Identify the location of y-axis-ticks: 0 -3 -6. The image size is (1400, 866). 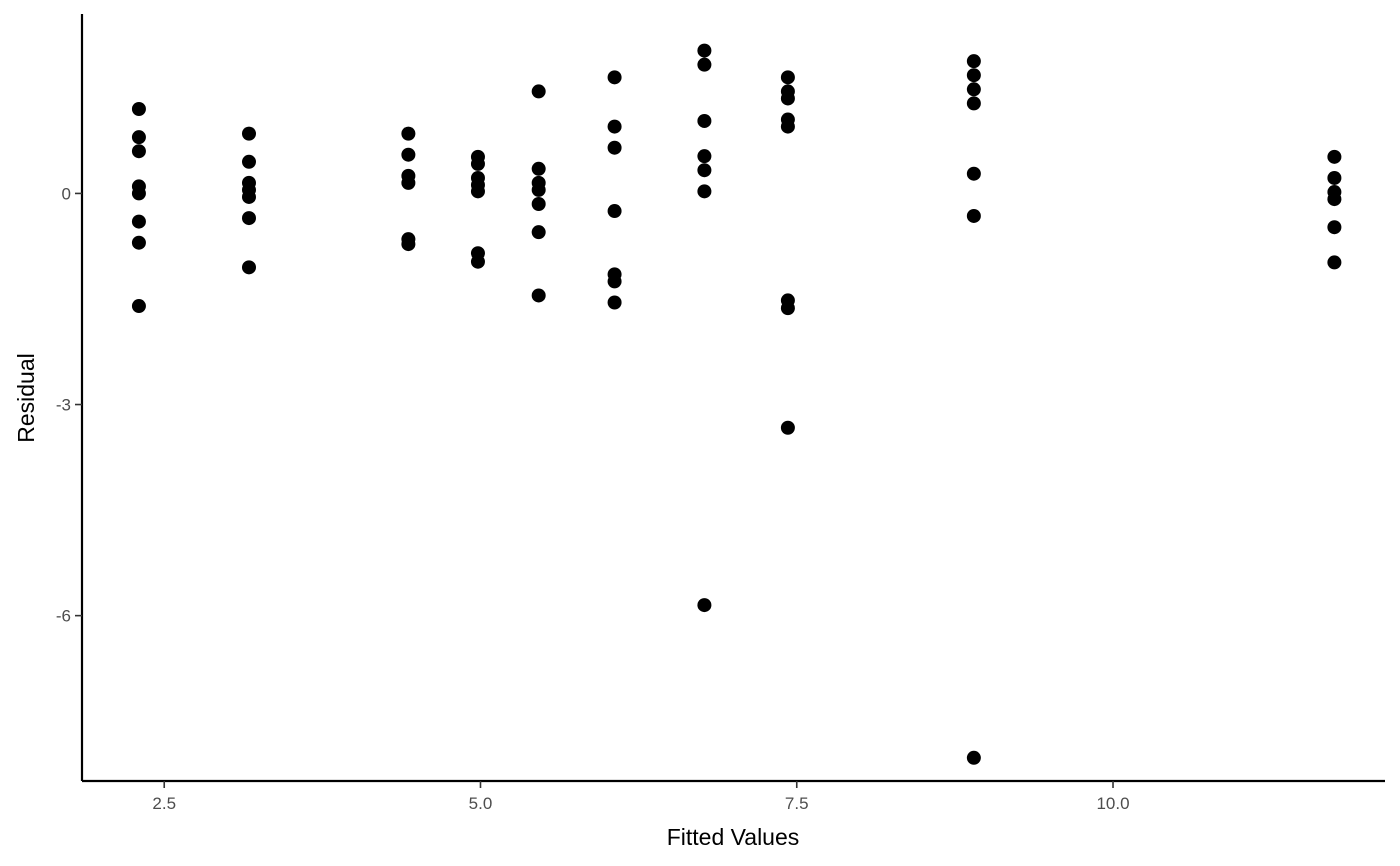
(69, 405).